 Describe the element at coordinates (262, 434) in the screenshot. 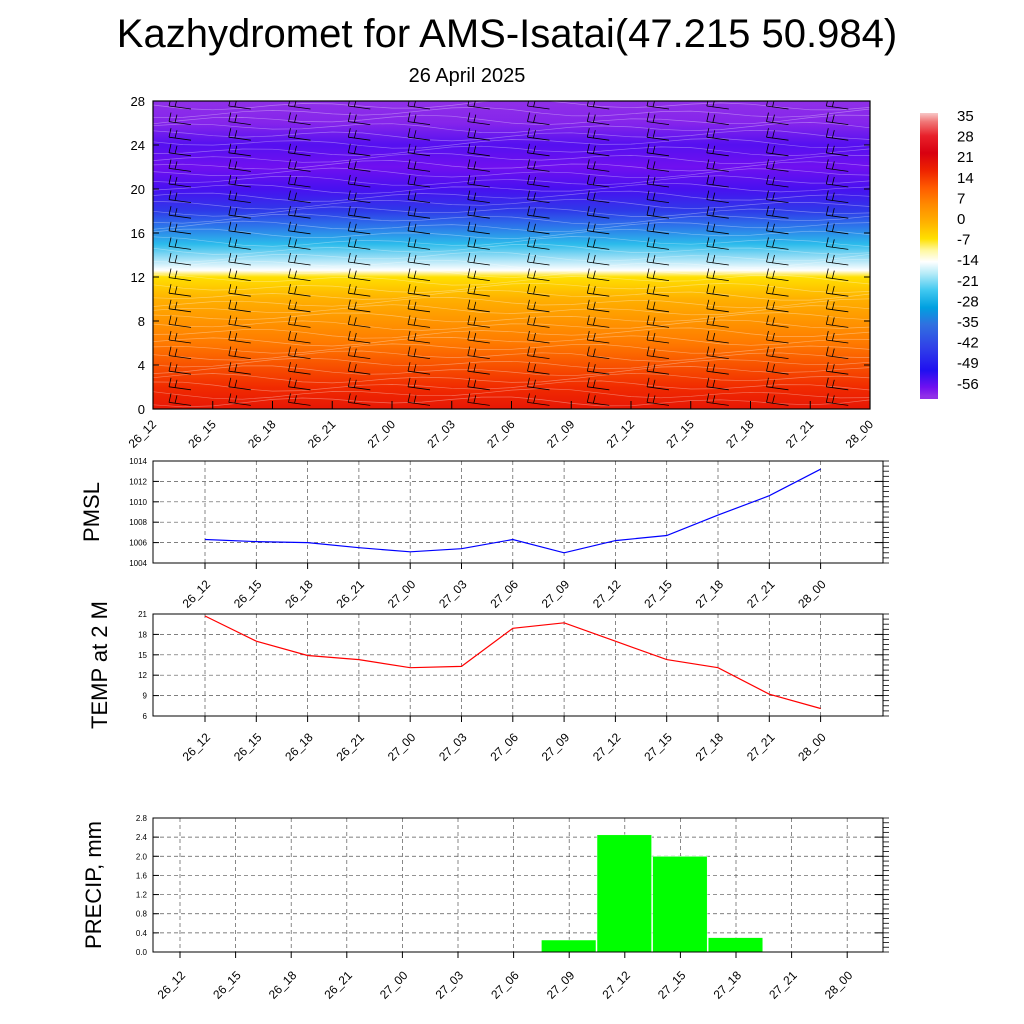

I see `heatmap-x-tick-label: 26_18` at that location.